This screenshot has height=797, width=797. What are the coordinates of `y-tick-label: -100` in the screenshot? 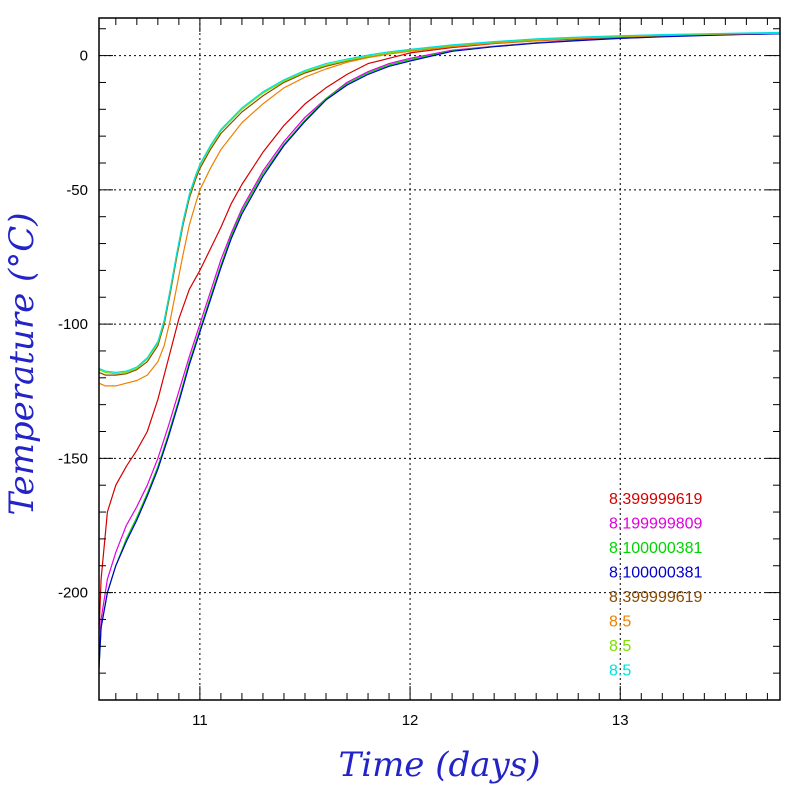 It's located at (73, 324).